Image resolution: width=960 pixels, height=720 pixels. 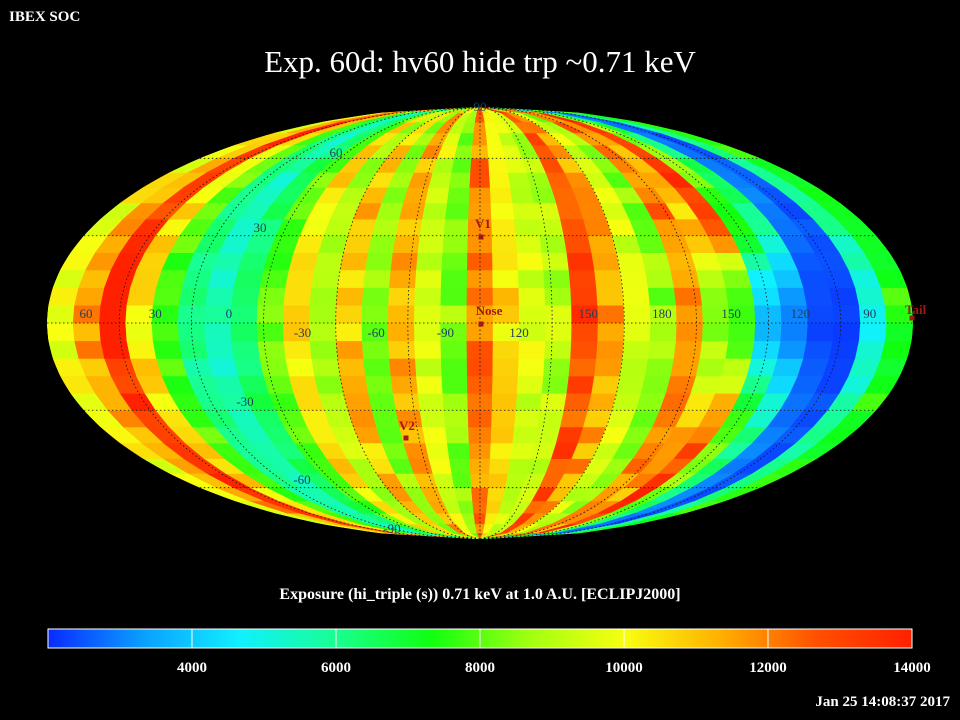 What do you see at coordinates (882, 702) in the screenshot?
I see `timestamp: Jan 25 14:08:37 2017` at bounding box center [882, 702].